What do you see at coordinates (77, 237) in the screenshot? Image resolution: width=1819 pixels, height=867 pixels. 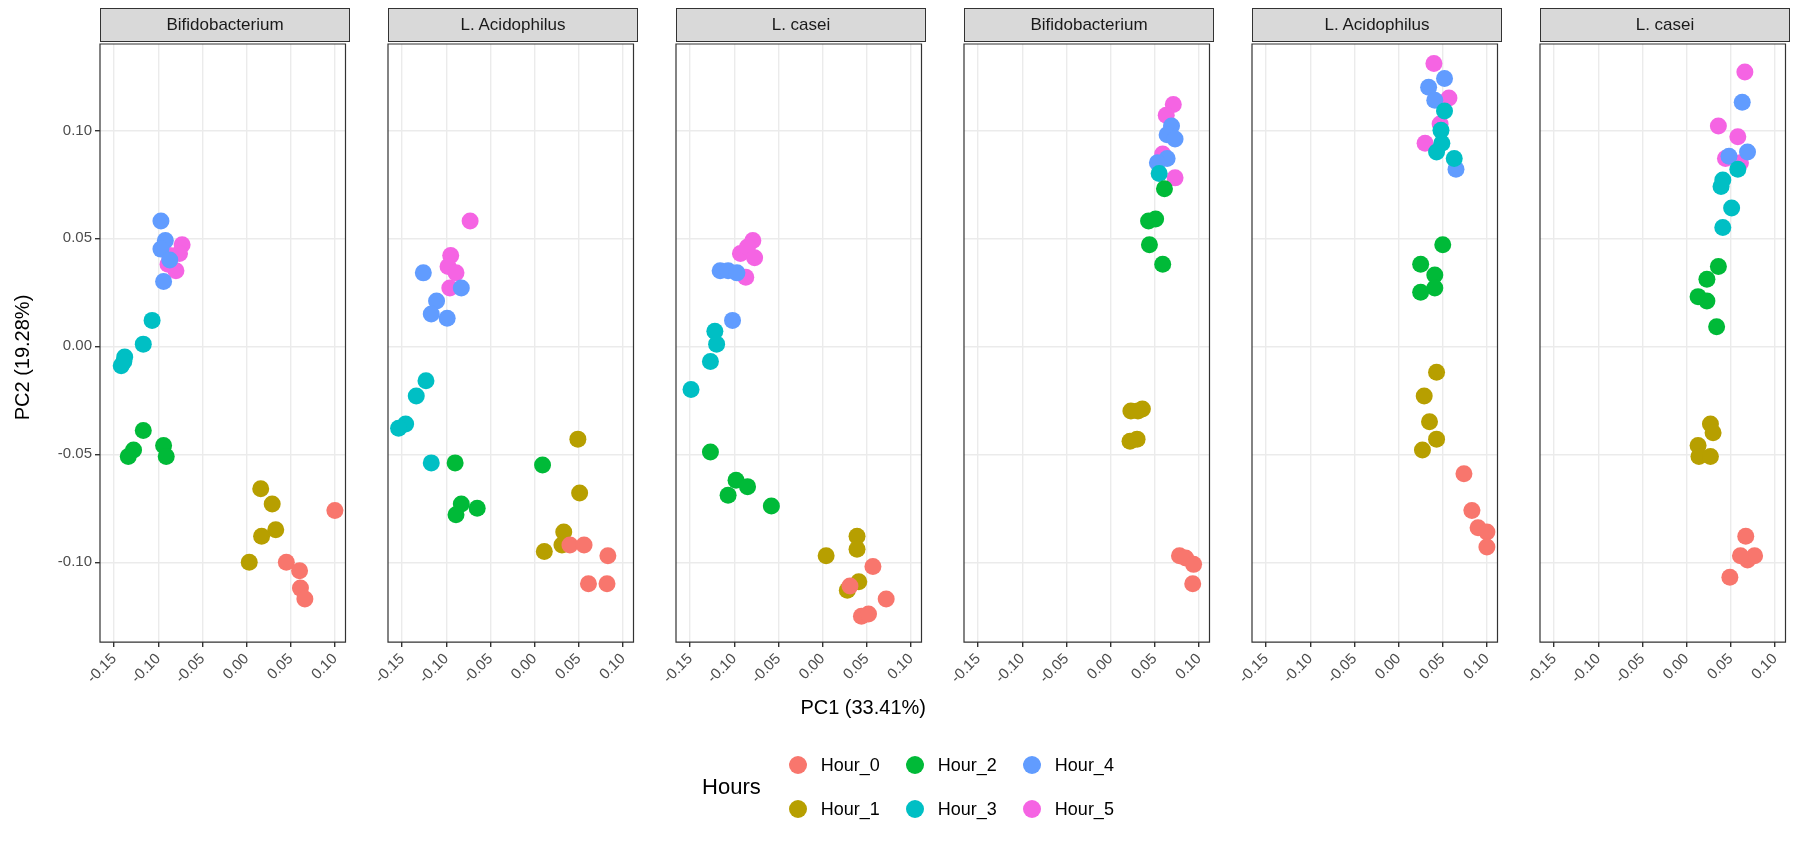 I see `y-tick-label: 0.05` at bounding box center [77, 237].